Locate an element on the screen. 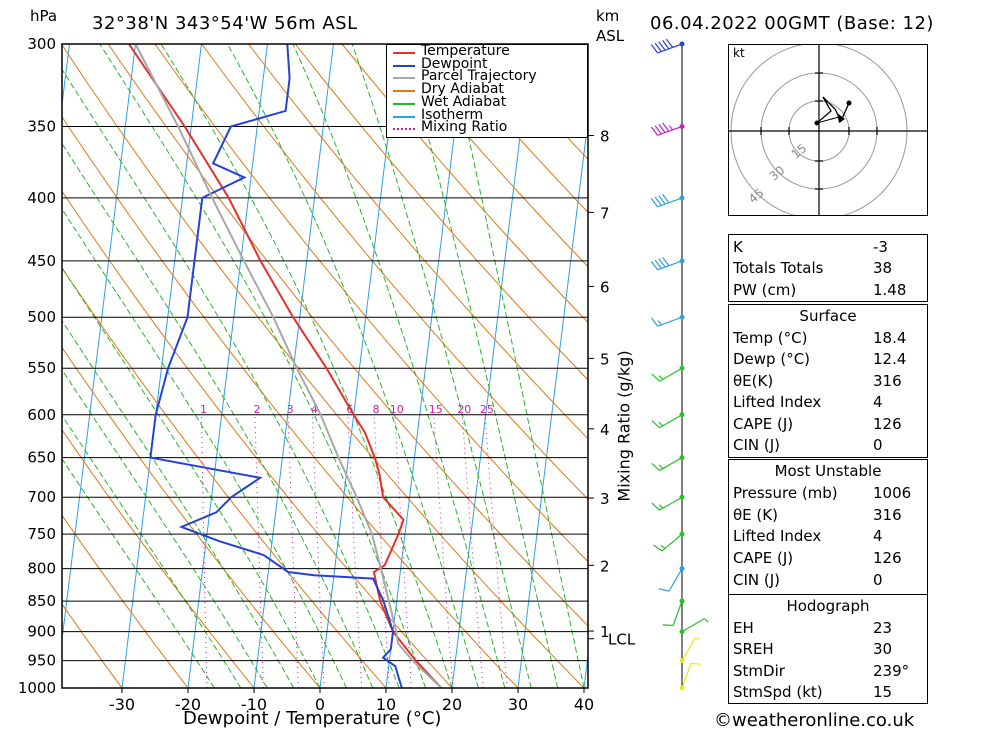  legend-label: Mixing Ratio is located at coordinates (464, 127).